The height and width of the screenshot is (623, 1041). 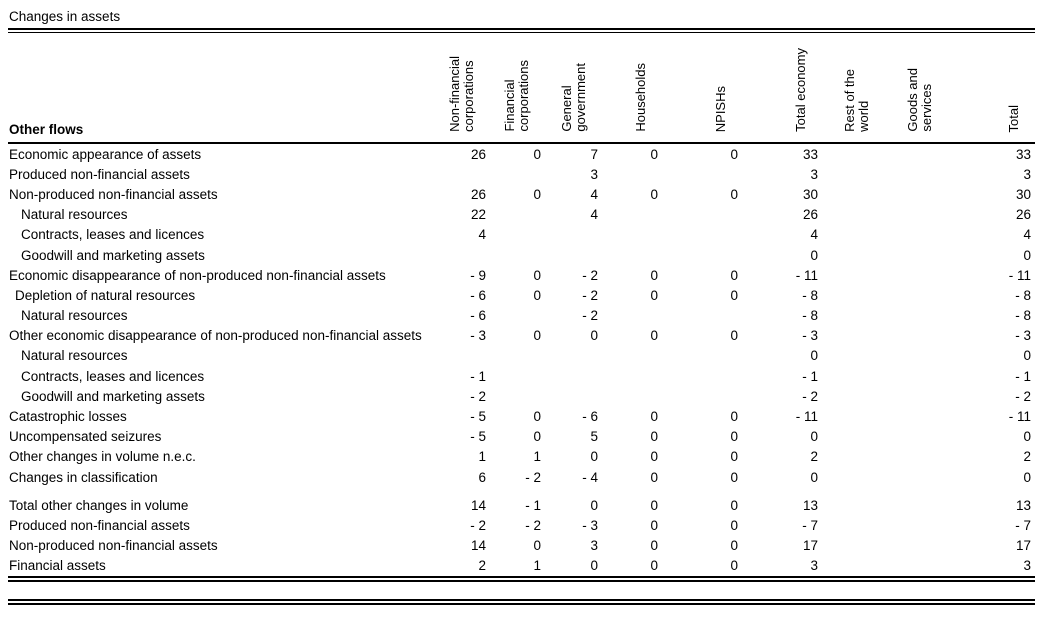 I want to click on value-cell: 7, so click(x=594, y=154).